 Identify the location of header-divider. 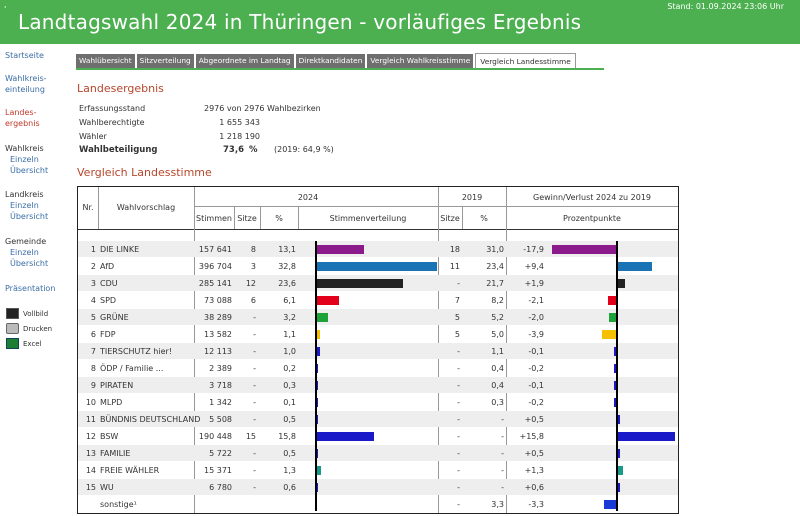
(436, 206).